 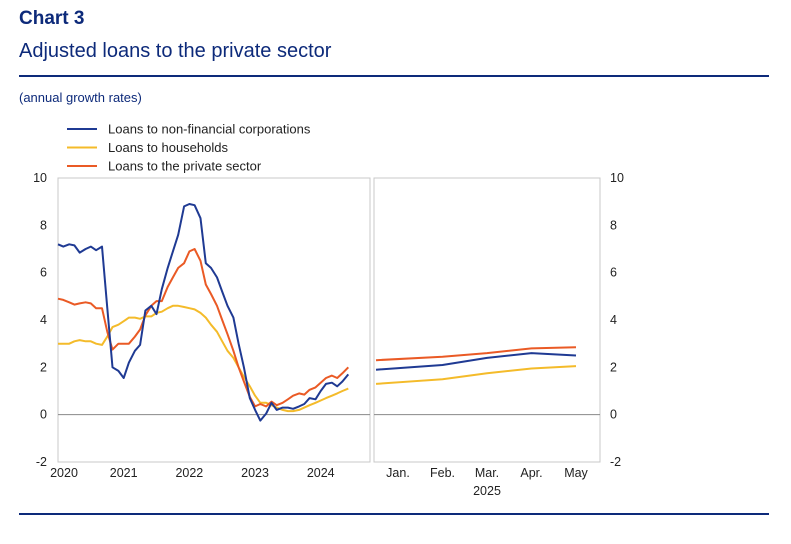 What do you see at coordinates (124, 473) in the screenshot?
I see `x-tick-label-year: 2021` at bounding box center [124, 473].